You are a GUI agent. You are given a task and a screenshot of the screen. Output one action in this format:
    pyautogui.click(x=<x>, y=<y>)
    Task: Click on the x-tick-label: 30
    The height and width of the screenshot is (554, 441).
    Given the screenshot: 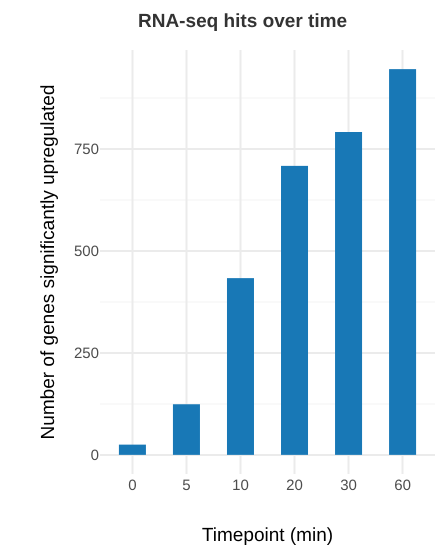 What is the action you would take?
    pyautogui.click(x=348, y=485)
    